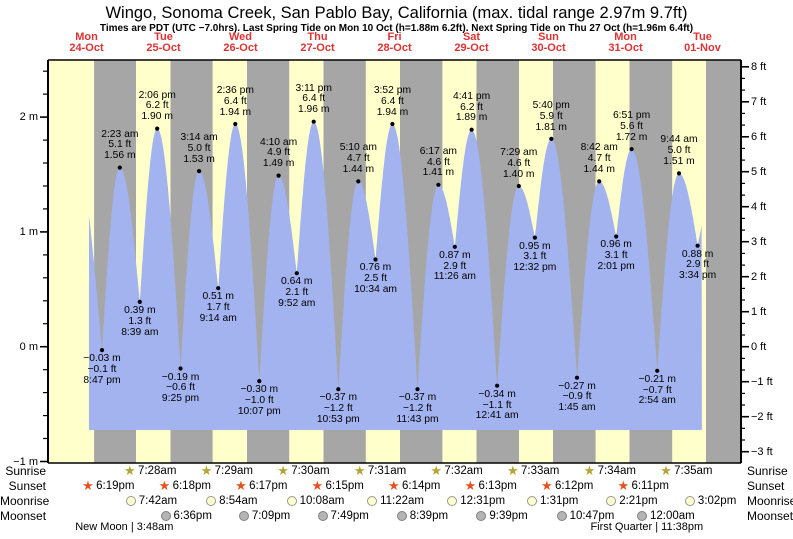  I want to click on astro-time: 6:15pm, so click(344, 486).